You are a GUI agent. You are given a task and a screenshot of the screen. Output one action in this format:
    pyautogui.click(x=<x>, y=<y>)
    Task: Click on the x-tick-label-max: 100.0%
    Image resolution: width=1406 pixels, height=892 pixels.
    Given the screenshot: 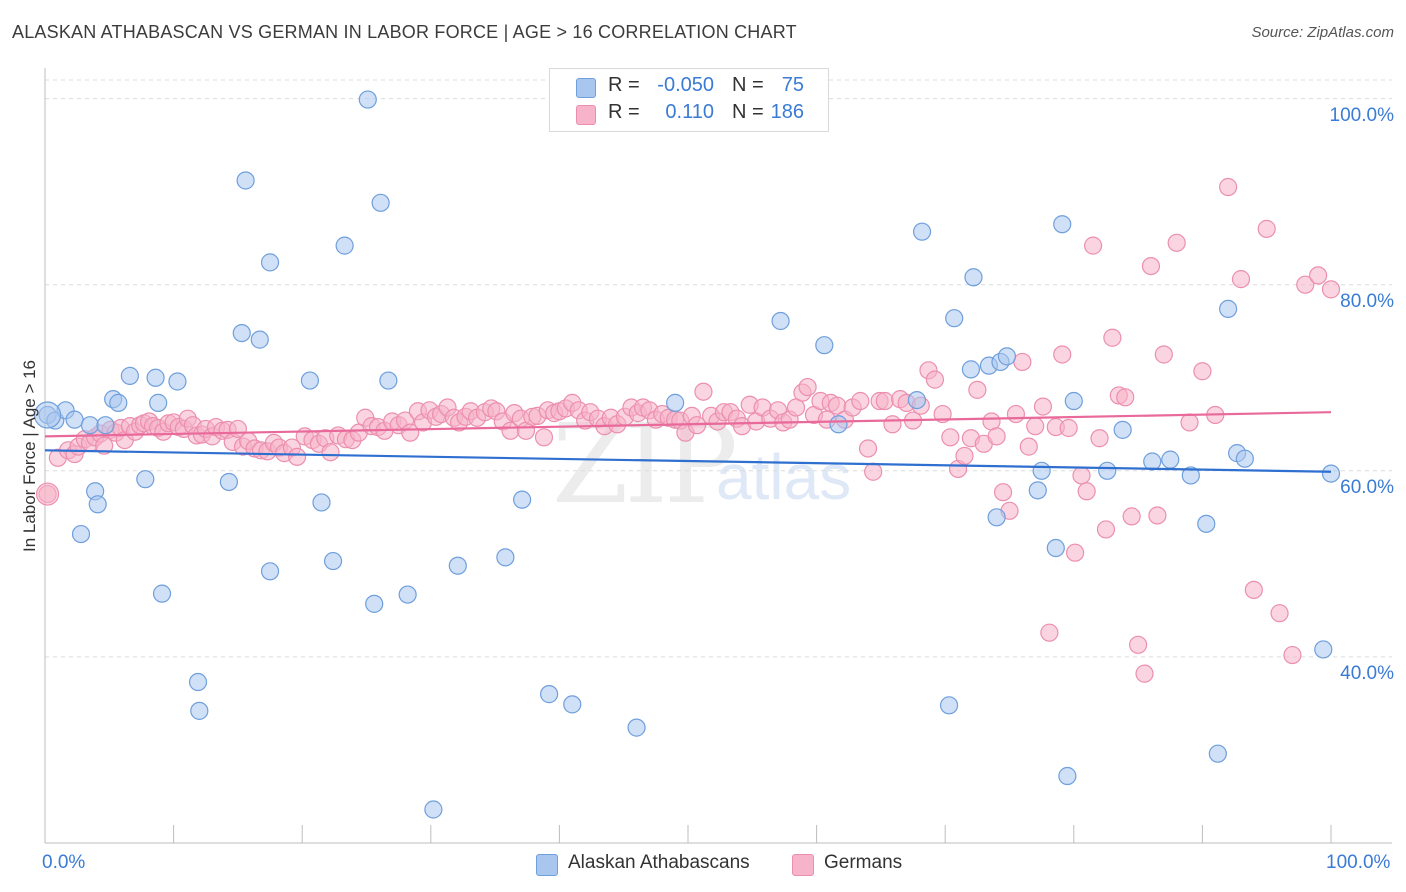 What is the action you would take?
    pyautogui.click(x=1358, y=862)
    